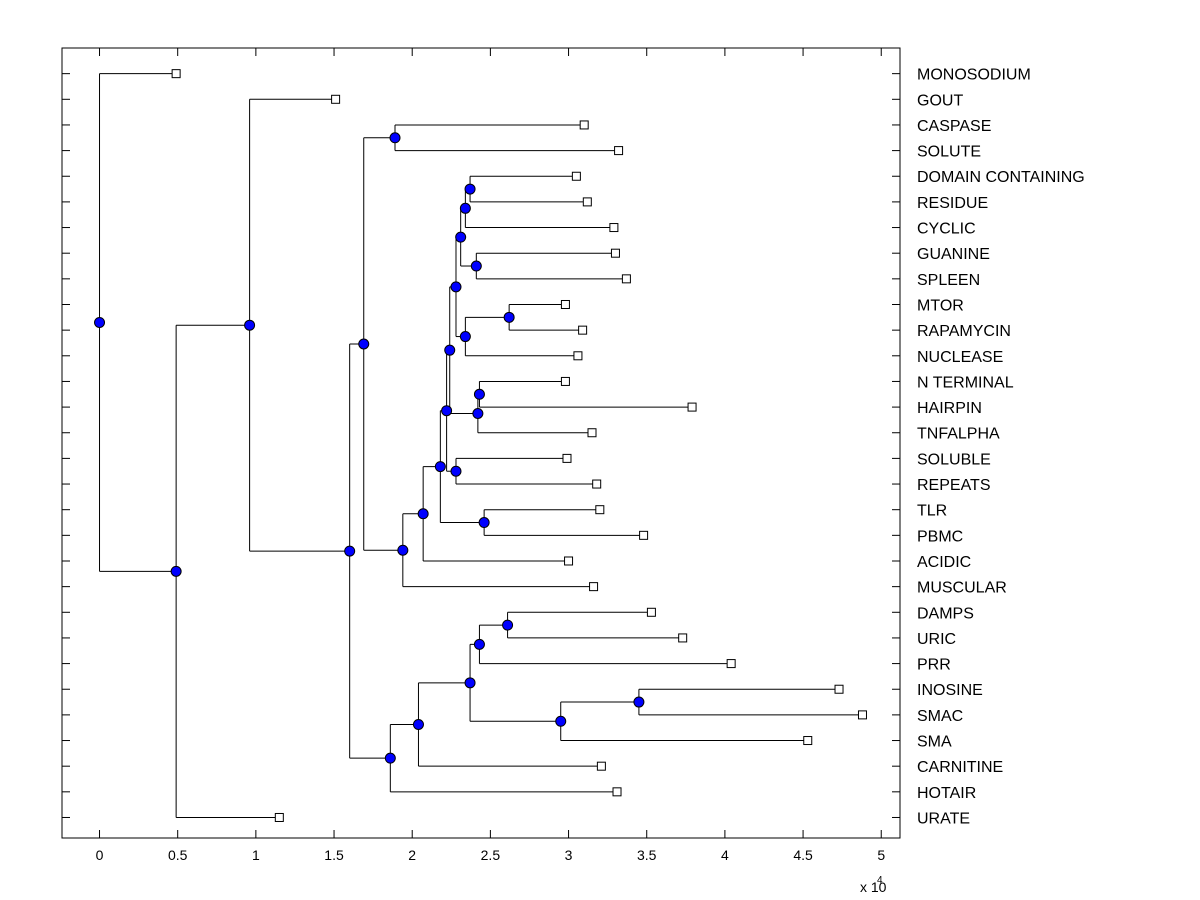  What do you see at coordinates (256, 855) in the screenshot?
I see `x-tick-label: 1` at bounding box center [256, 855].